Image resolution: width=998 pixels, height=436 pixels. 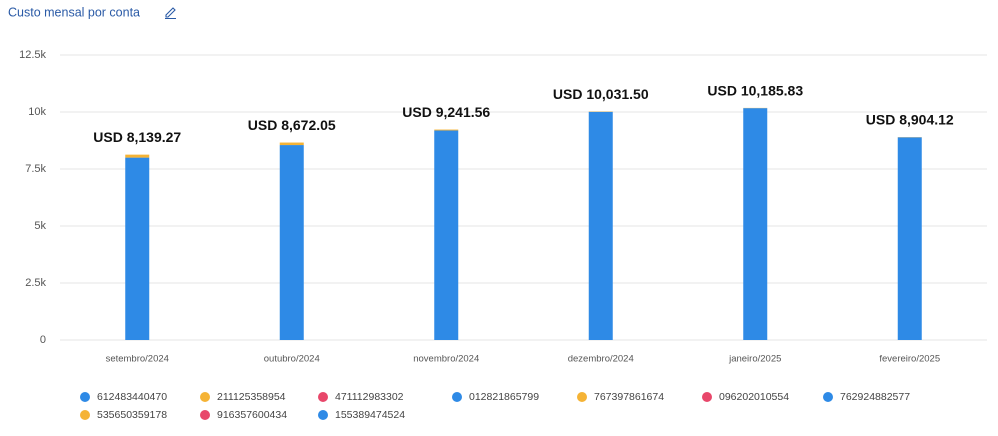 I want to click on y-tick-label: 2.5k, so click(x=35, y=283).